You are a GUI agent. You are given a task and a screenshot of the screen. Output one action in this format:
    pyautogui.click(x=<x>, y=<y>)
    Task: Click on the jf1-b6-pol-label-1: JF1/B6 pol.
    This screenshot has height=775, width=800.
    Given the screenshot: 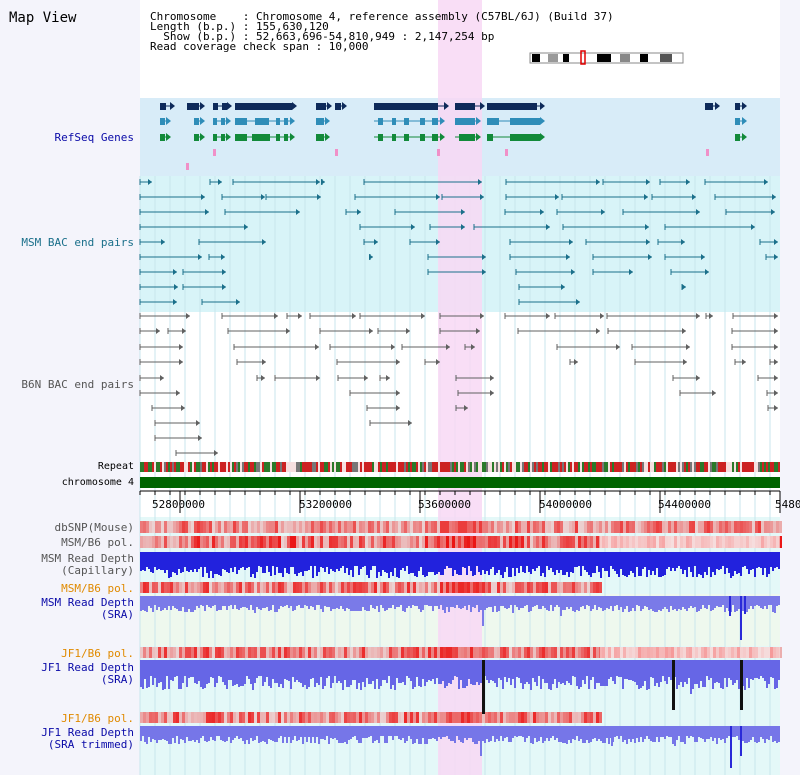 What is the action you would take?
    pyautogui.click(x=97, y=653)
    